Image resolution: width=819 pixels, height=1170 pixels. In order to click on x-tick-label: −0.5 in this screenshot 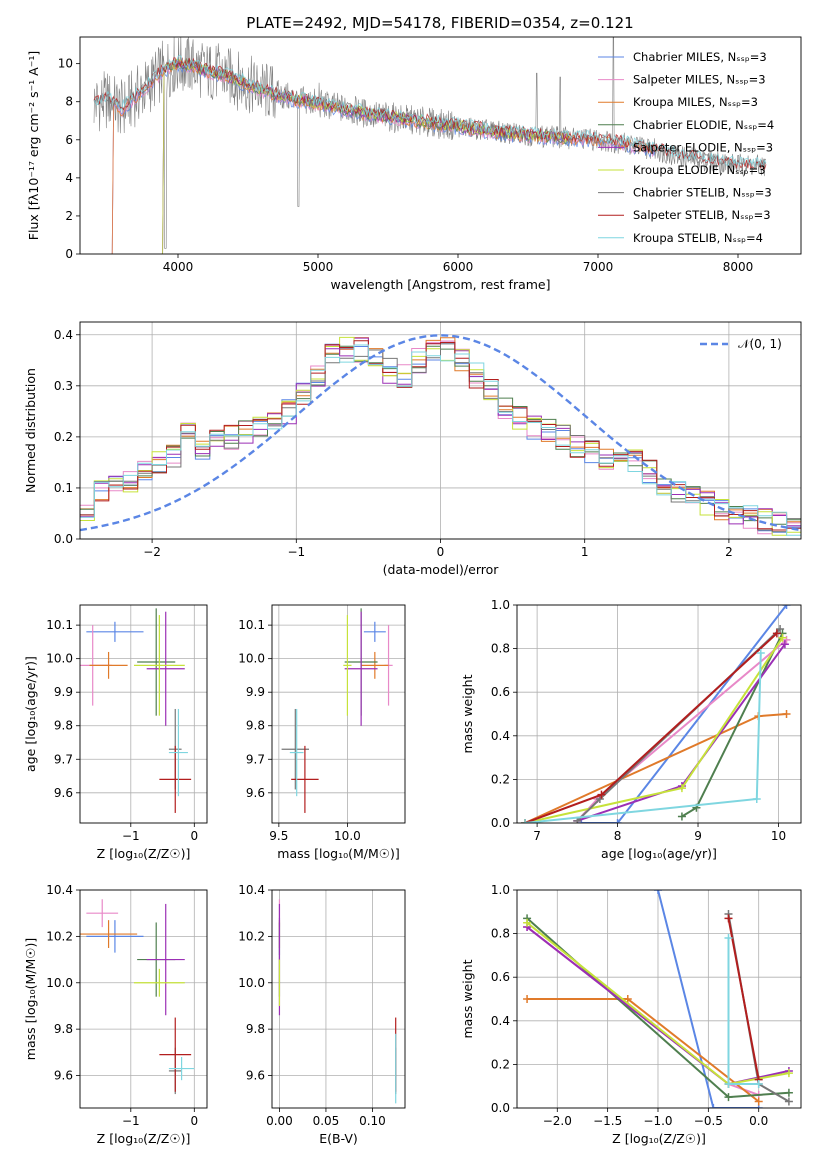, I will do `click(708, 1121)`.